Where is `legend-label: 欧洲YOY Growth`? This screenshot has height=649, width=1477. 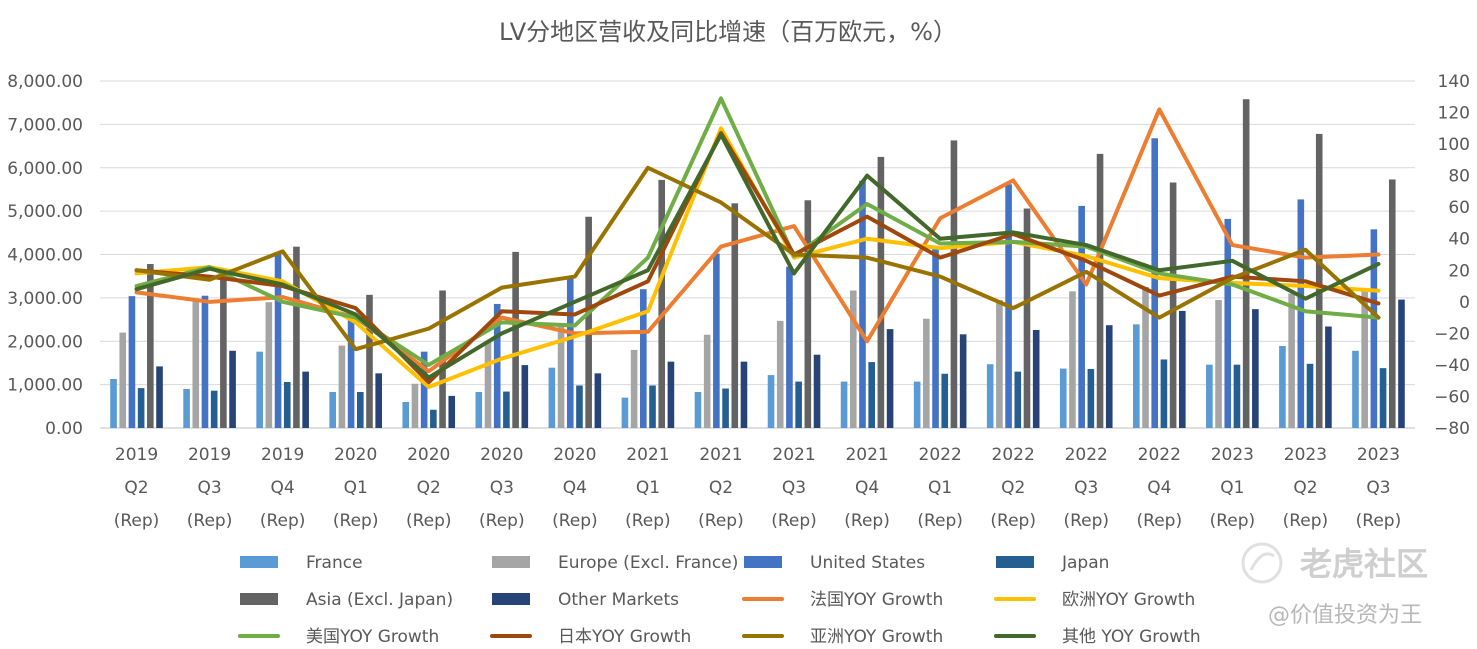 legend-label: 欧洲YOY Growth is located at coordinates (1128, 600).